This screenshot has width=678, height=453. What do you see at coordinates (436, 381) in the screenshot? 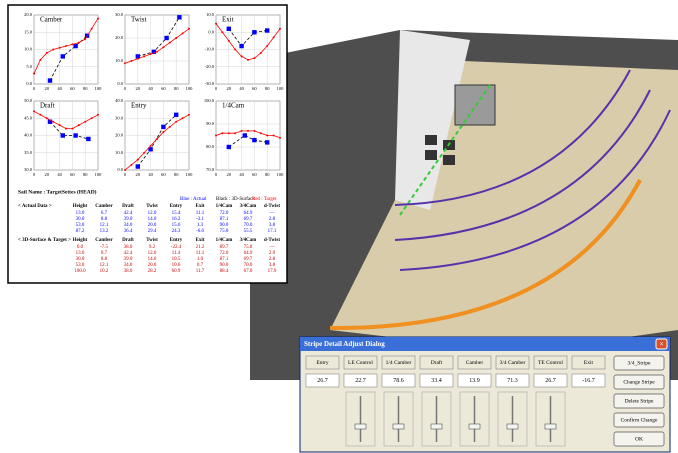
I see `field-value: 33.4` at bounding box center [436, 381].